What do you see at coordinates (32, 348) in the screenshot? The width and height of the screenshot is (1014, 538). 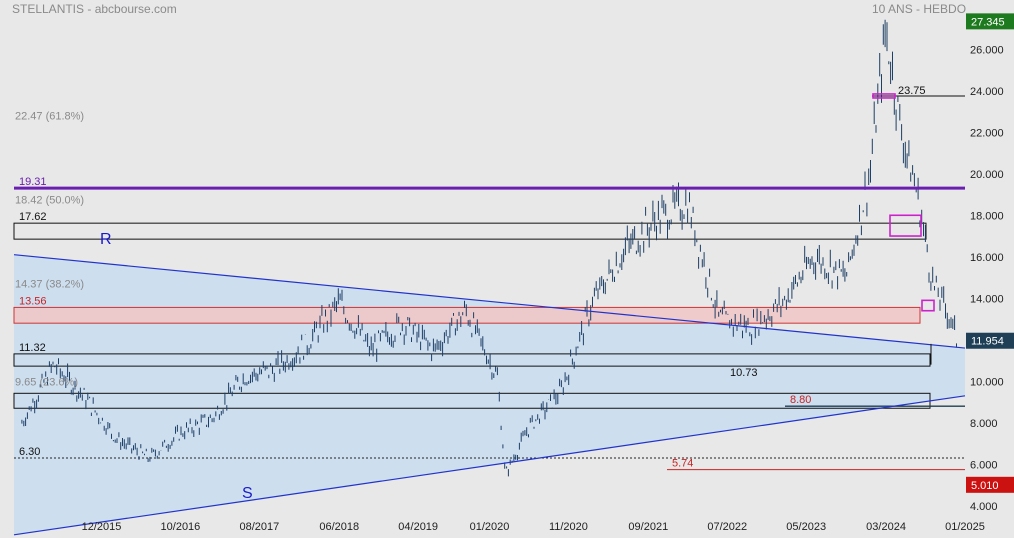 I see `level-11-32-label: 11.32` at bounding box center [32, 348].